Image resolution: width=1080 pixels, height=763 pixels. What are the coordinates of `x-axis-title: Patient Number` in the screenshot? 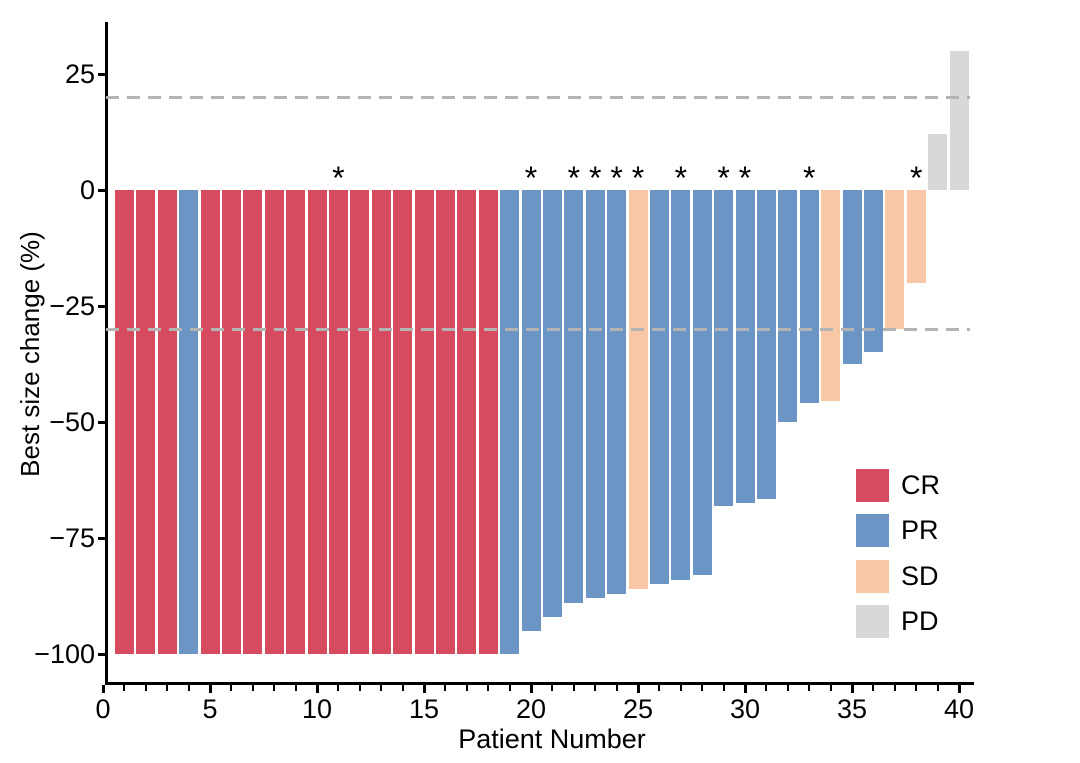 It's located at (552, 739).